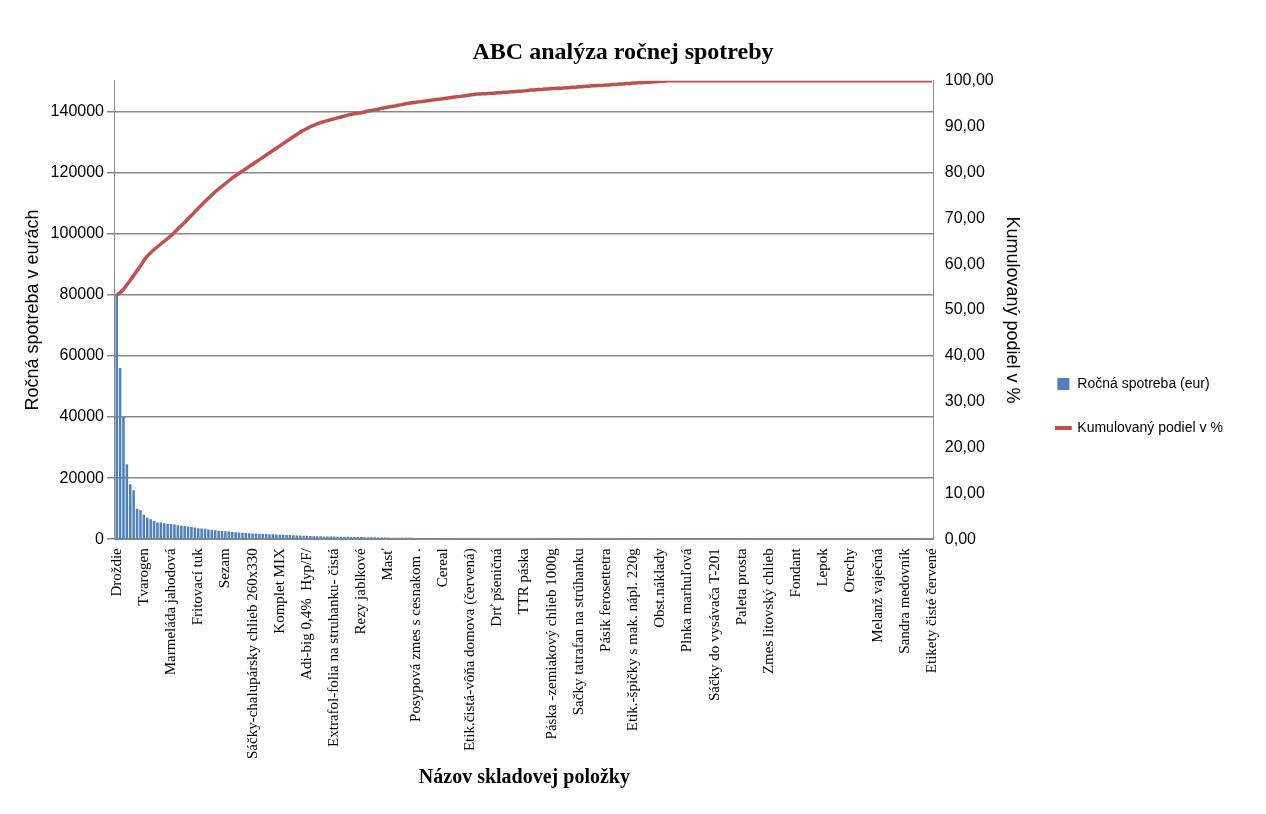 This screenshot has width=1266, height=814. I want to click on x-tick-label: Lepok, so click(822, 567).